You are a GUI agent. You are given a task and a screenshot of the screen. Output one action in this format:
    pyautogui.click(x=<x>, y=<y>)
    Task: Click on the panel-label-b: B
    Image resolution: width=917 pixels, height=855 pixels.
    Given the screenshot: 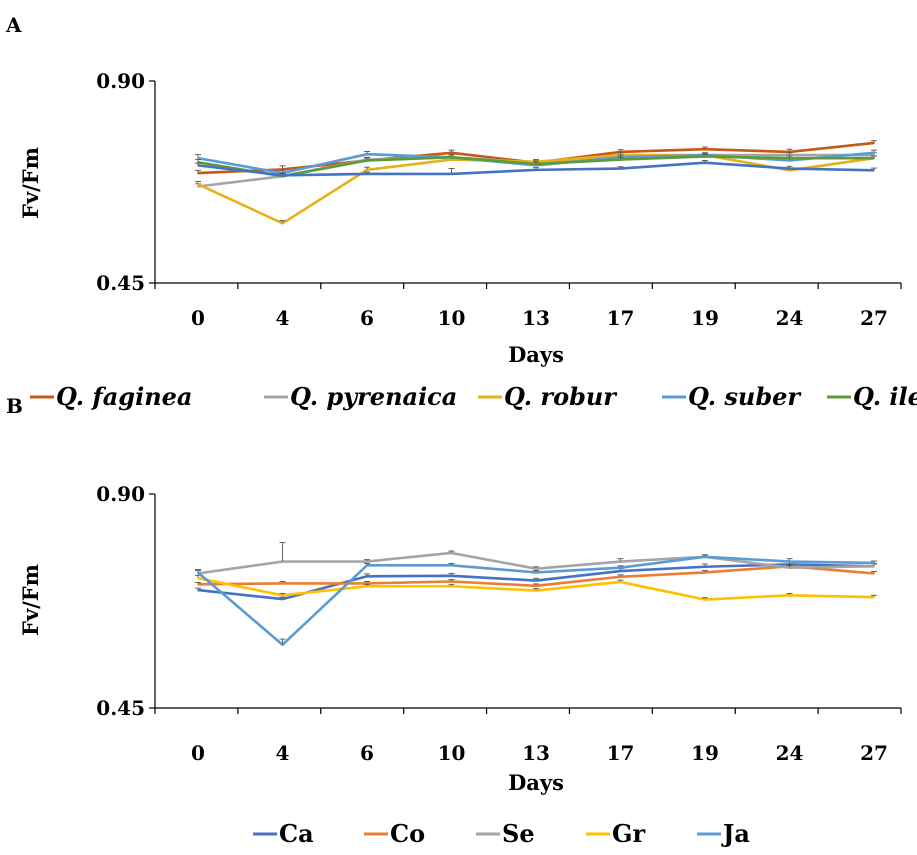 What is the action you would take?
    pyautogui.click(x=14, y=406)
    